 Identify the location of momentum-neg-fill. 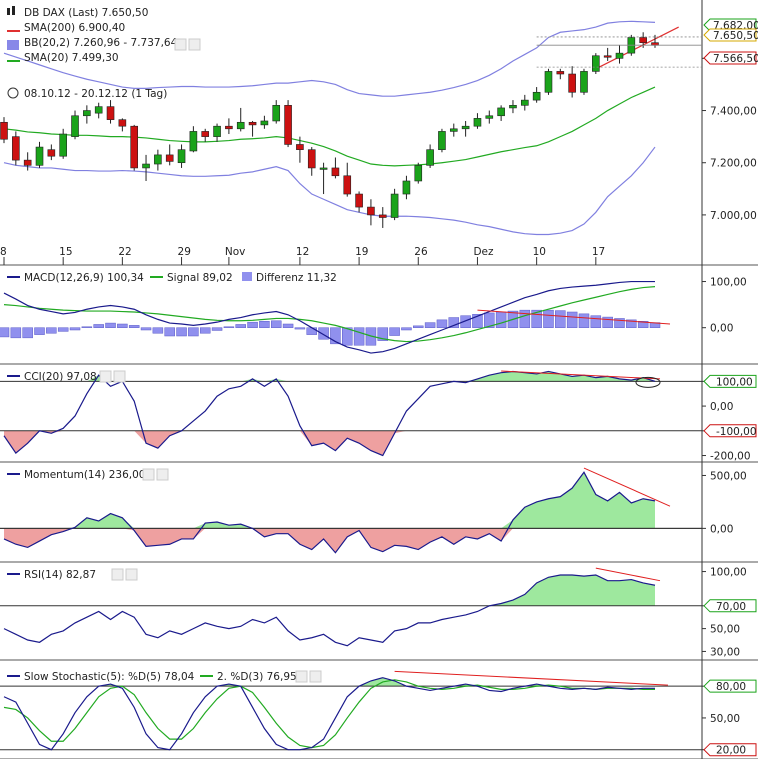
(329, 540).